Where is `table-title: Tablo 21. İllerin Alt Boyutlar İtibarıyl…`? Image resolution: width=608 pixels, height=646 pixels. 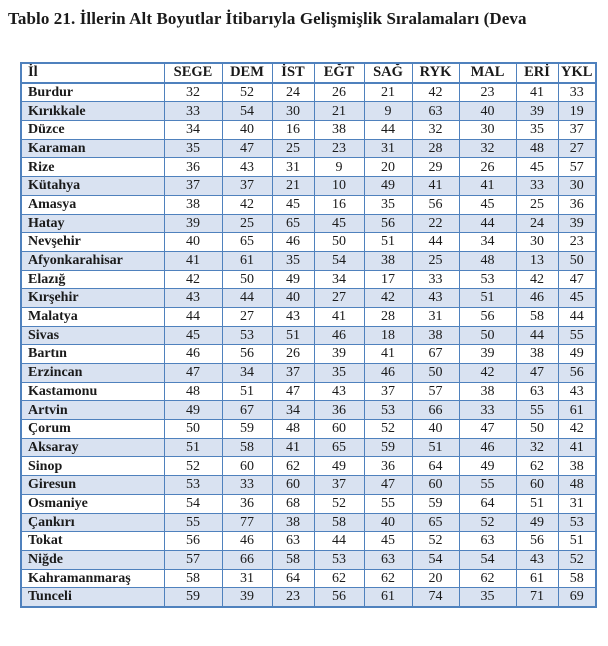 table-title: Tablo 21. İllerin Alt Boyutlar İtibarıyl… is located at coordinates (267, 18).